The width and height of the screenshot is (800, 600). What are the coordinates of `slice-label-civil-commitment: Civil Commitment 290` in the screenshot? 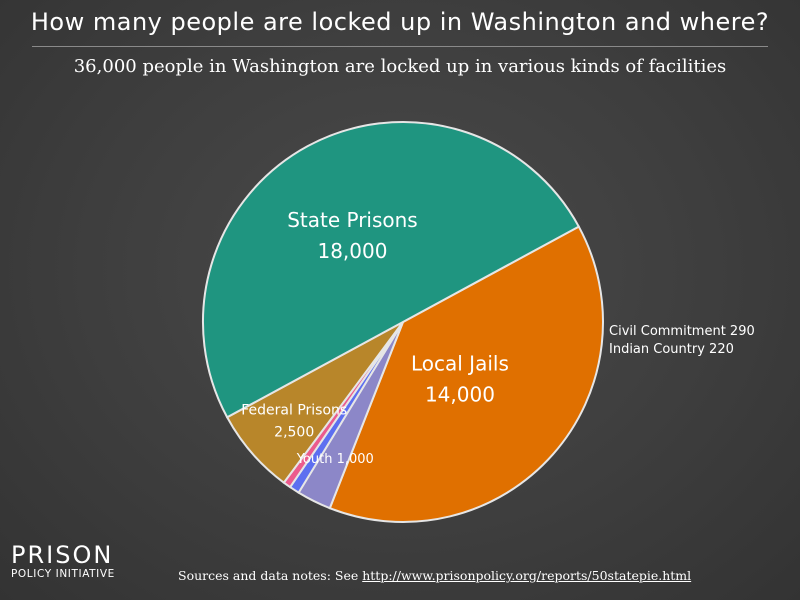 It's located at (682, 331).